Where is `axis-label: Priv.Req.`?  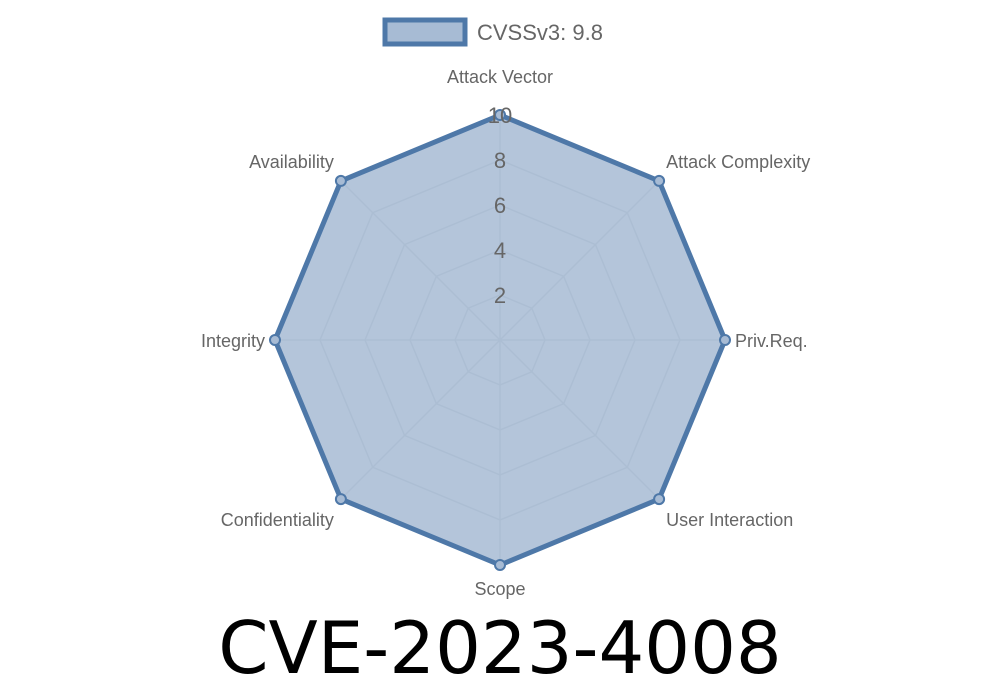 axis-label: Priv.Req. is located at coordinates (771, 341).